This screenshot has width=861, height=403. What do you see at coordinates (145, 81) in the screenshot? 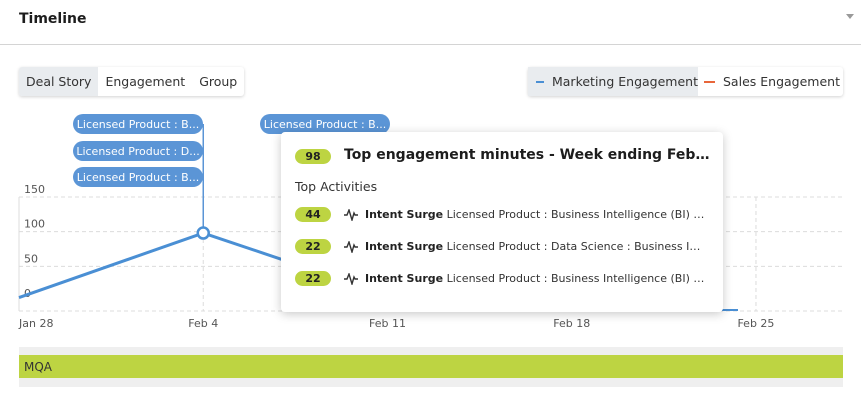
I see `tab-engagement: Engagement` at bounding box center [145, 81].